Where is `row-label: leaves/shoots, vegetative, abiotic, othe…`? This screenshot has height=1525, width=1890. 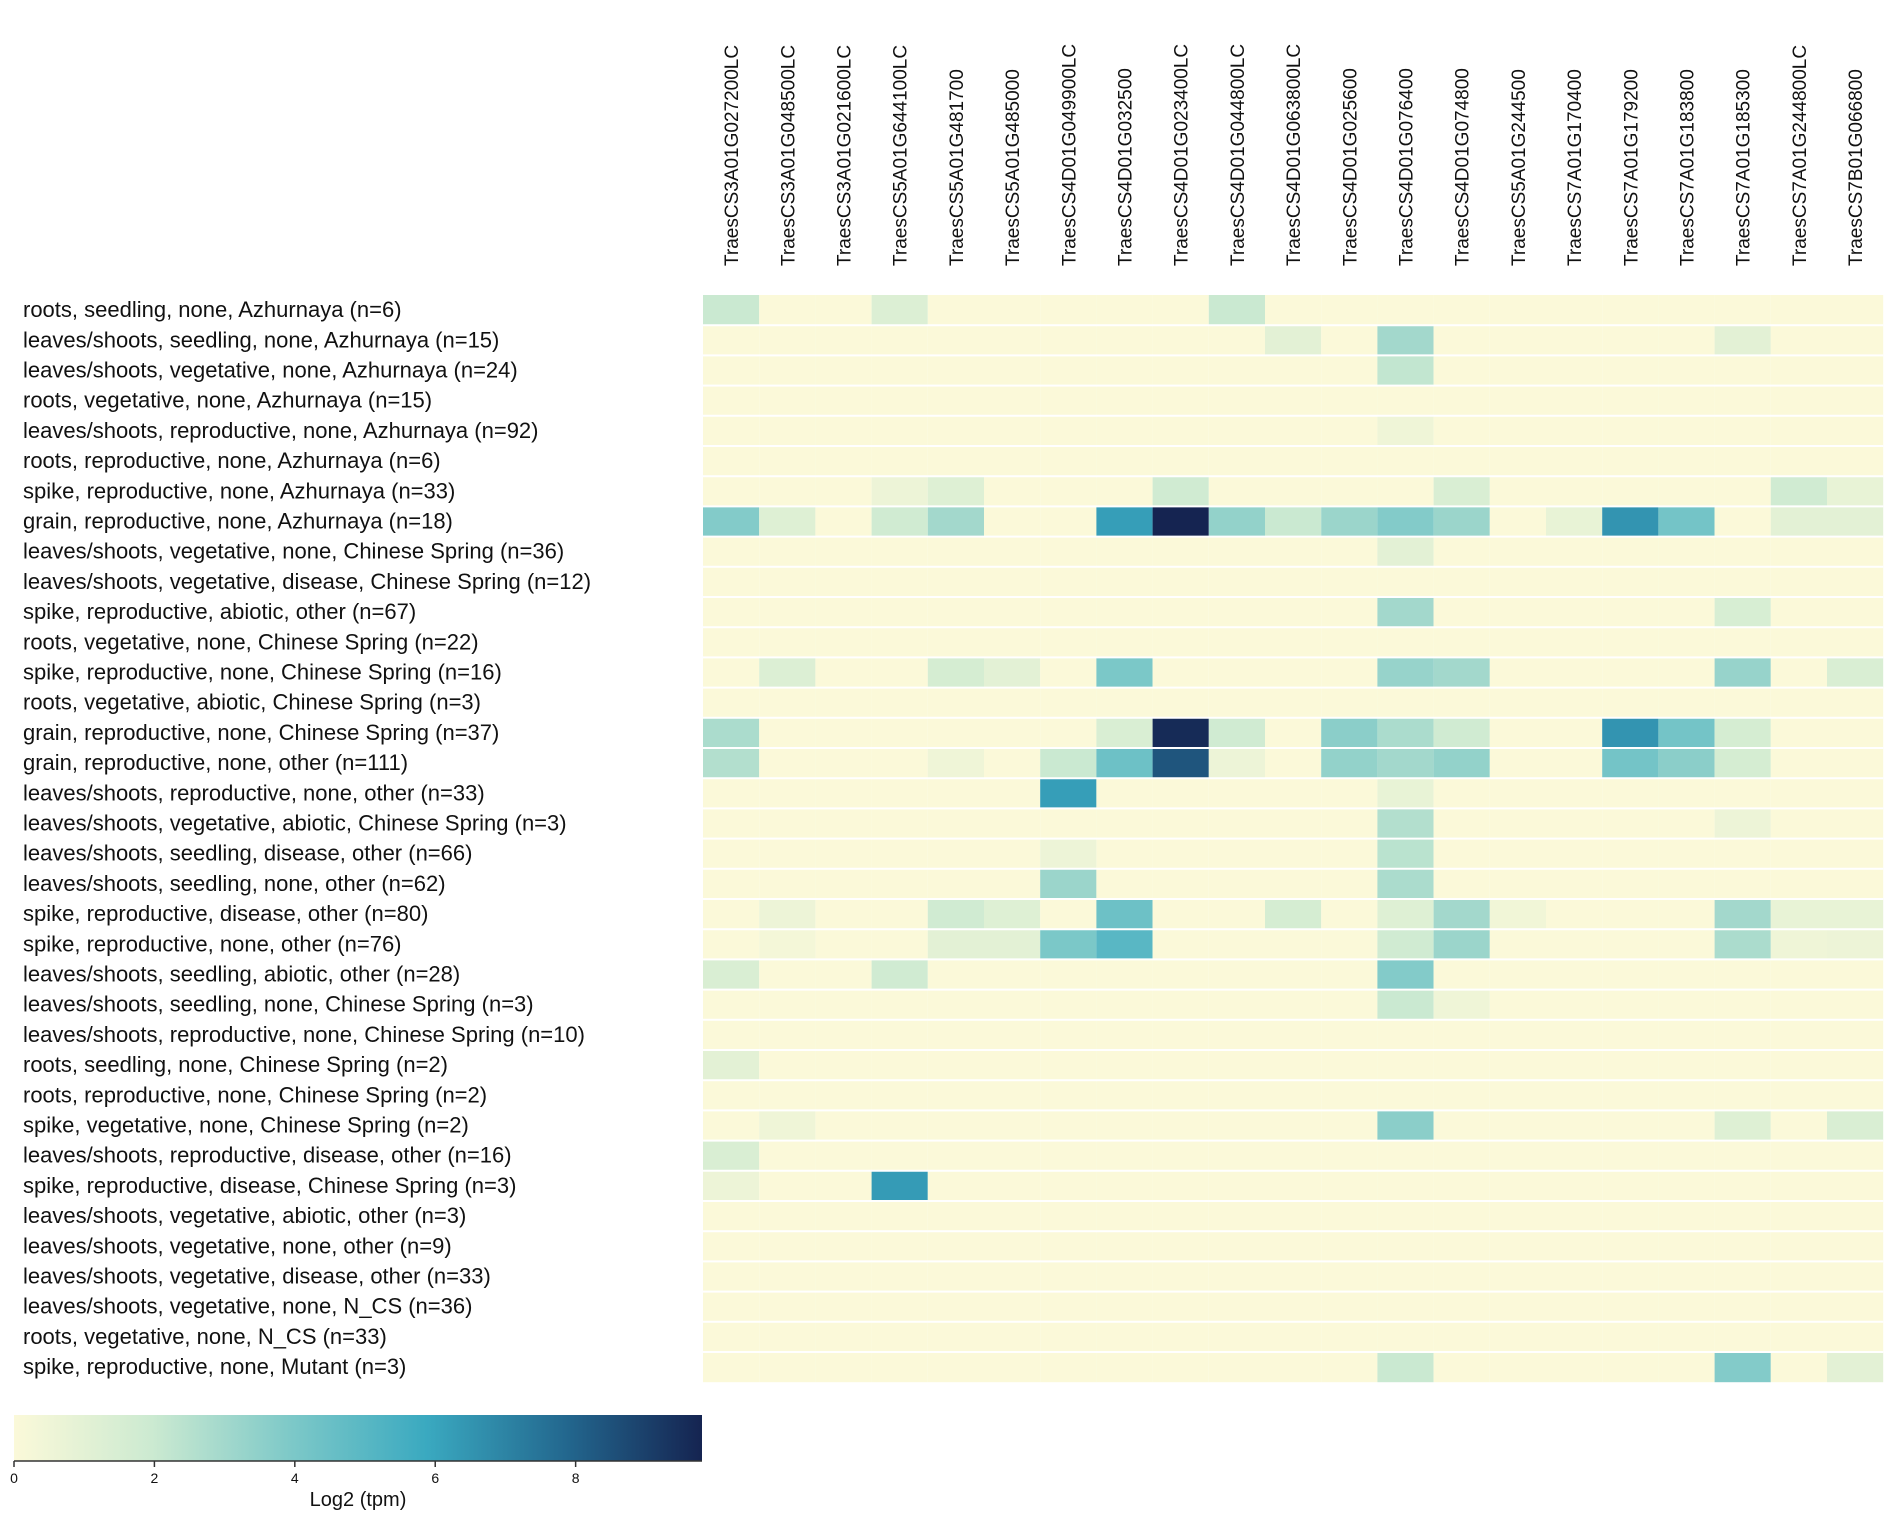
row-label: leaves/shoots, vegetative, abiotic, othe… is located at coordinates (244, 1215).